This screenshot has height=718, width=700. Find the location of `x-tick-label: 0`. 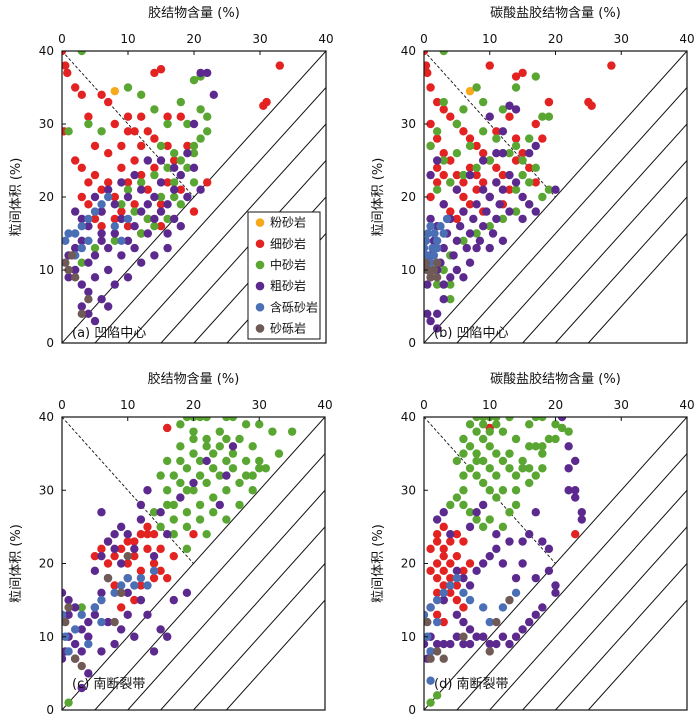

x-tick-label: 0 is located at coordinates (62, 405).